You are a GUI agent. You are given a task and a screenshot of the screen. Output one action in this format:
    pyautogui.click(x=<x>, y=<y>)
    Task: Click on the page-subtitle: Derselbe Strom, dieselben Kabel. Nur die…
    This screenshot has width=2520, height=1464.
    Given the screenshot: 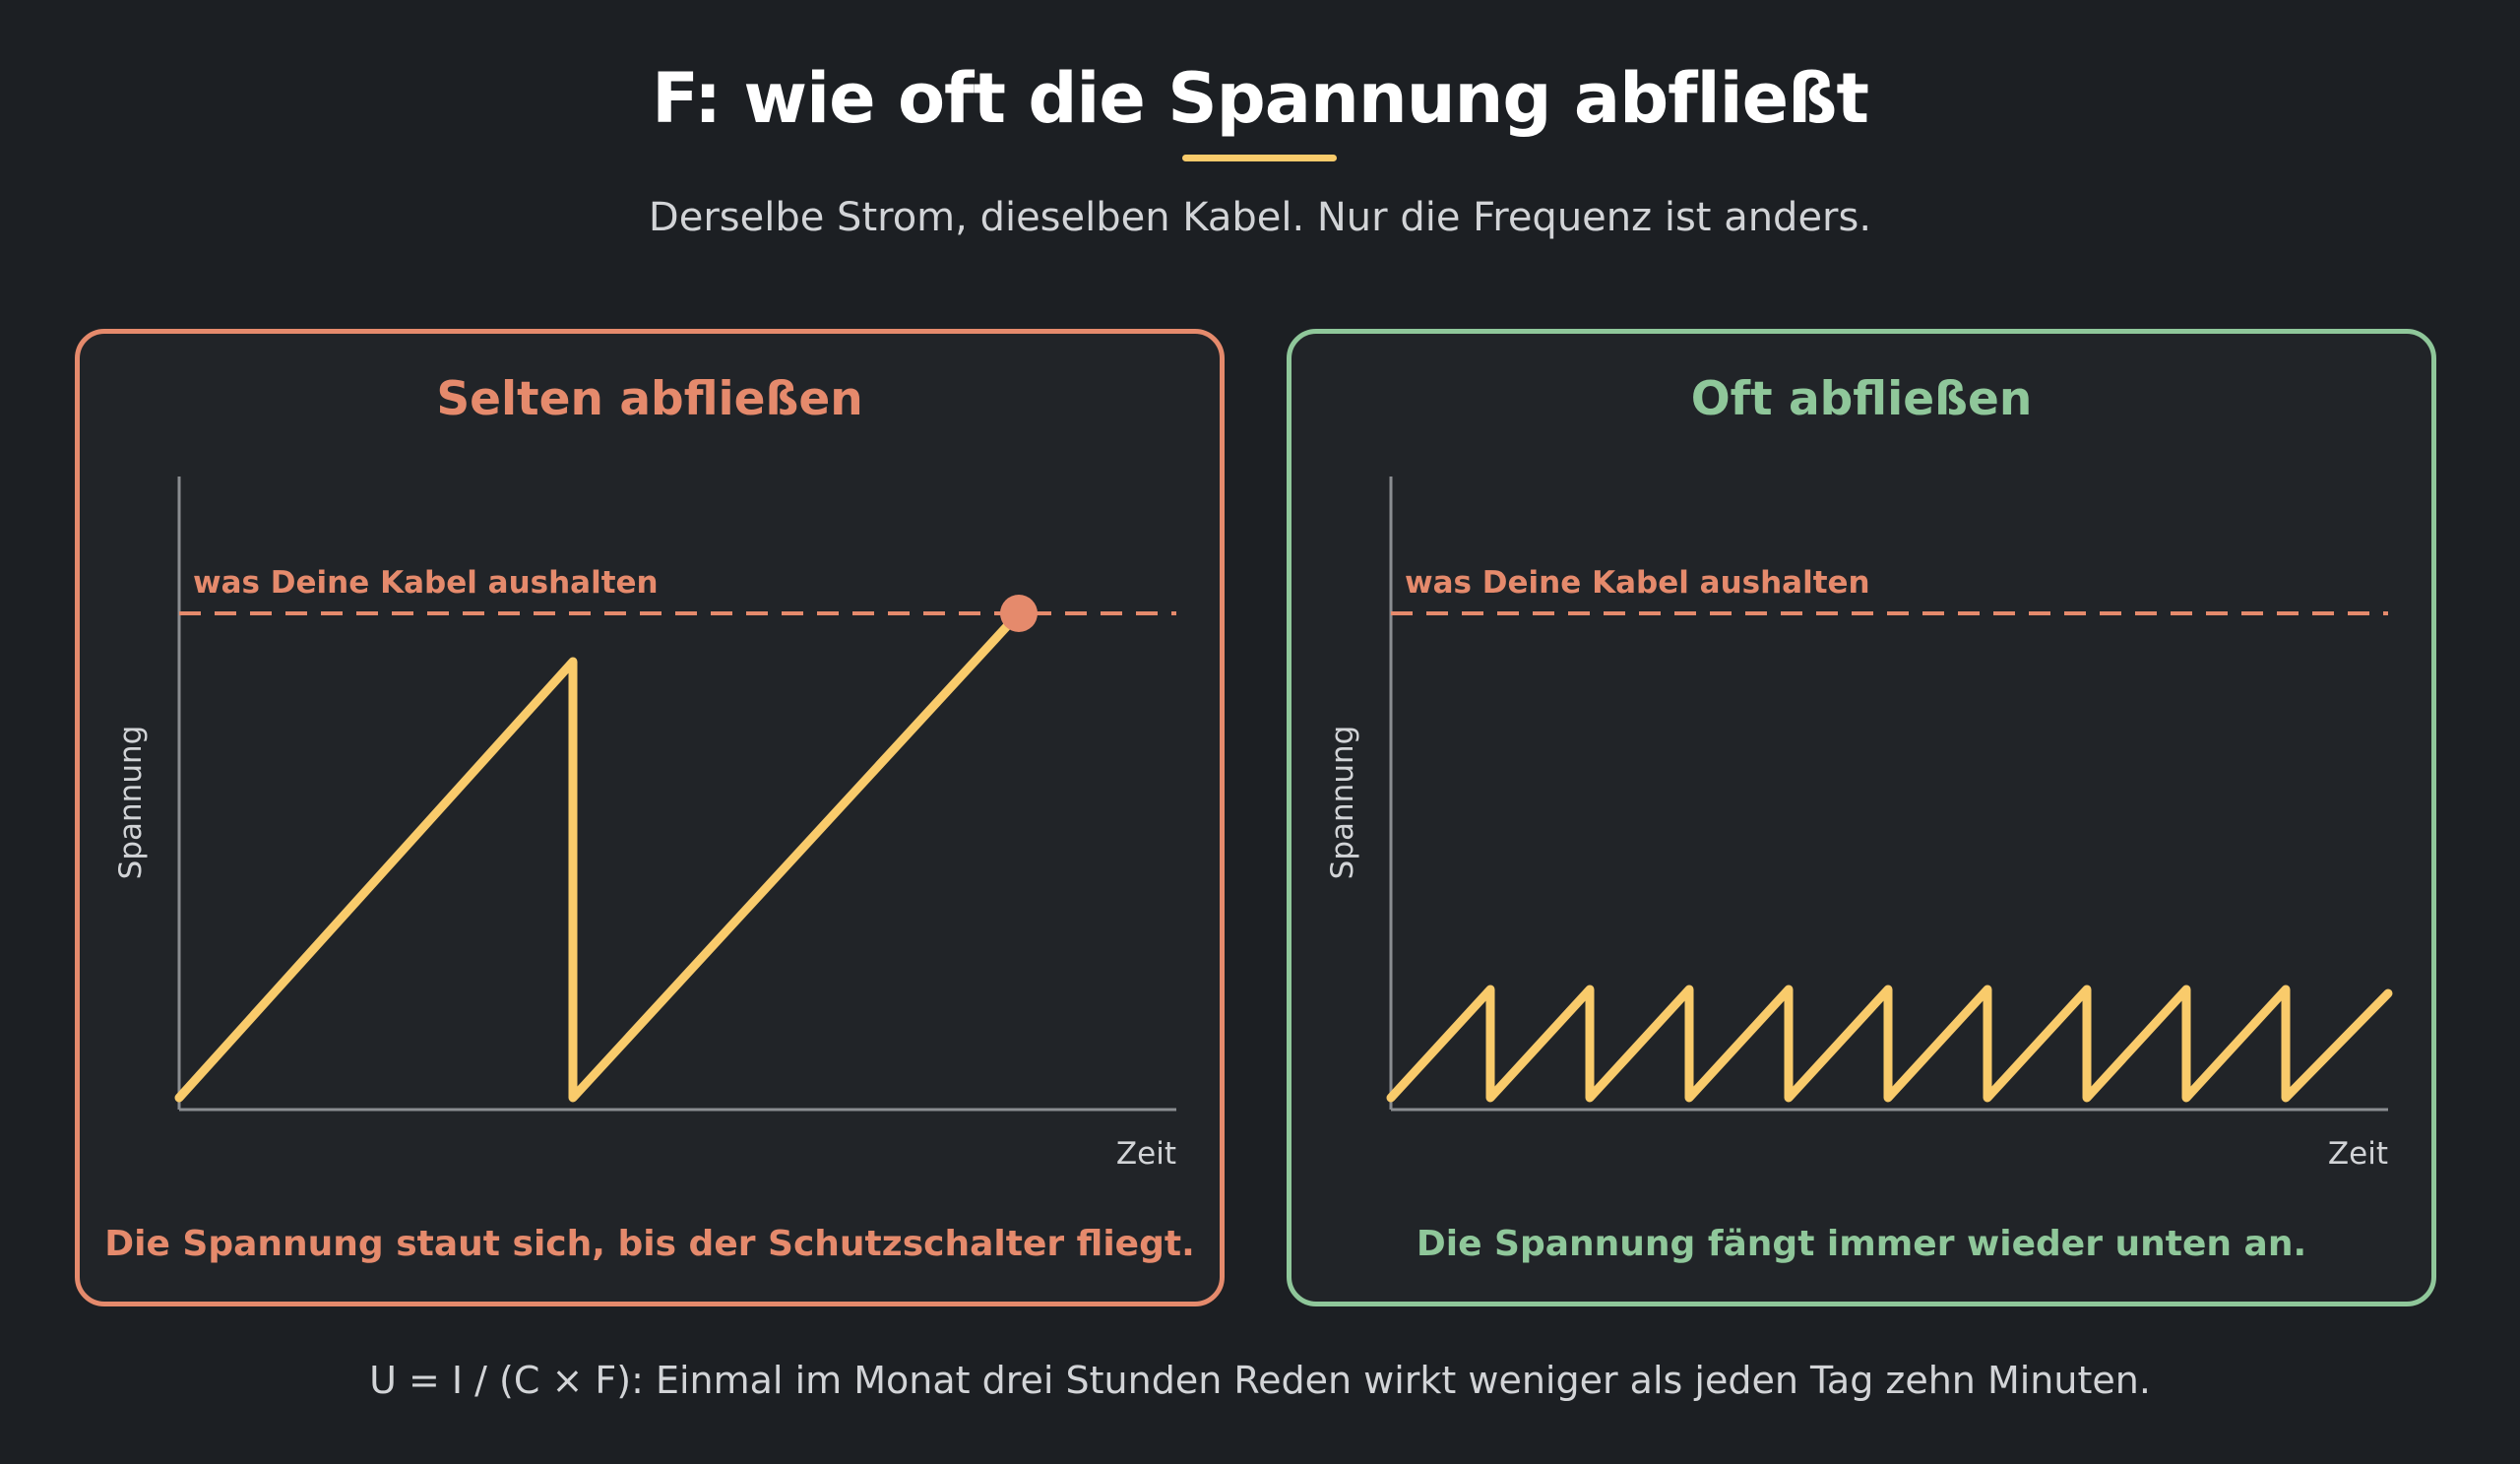 What is the action you would take?
    pyautogui.click(x=1260, y=218)
    